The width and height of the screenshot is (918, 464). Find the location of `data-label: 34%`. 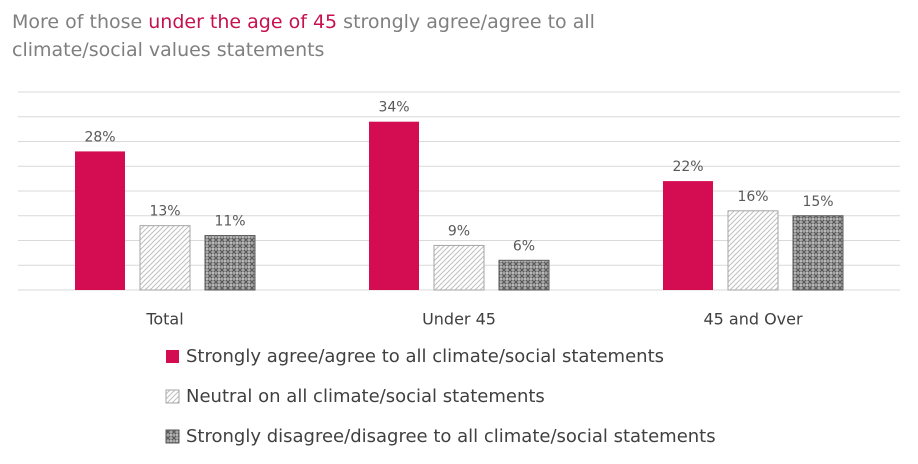

data-label: 34% is located at coordinates (393, 108).